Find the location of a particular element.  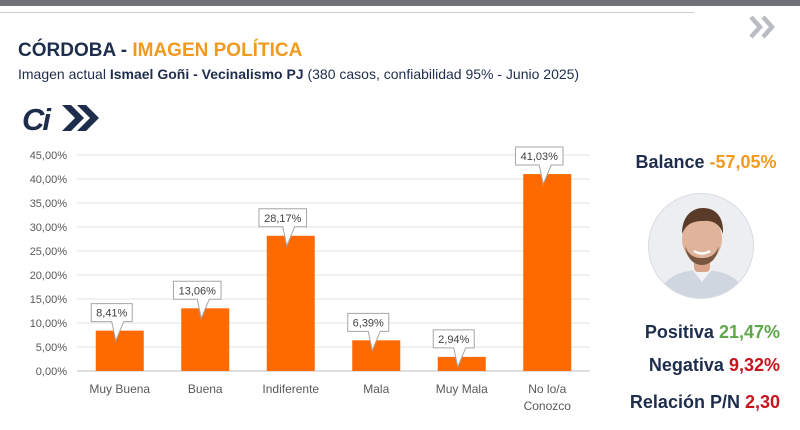

page-title: CÓRDOBA - IMAGEN POLÍTICA is located at coordinates (160, 51).